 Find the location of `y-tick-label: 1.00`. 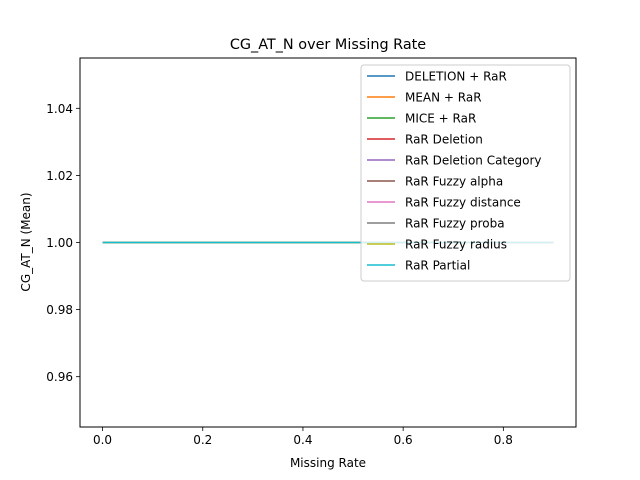

y-tick-label: 1.00 is located at coordinates (59, 243).